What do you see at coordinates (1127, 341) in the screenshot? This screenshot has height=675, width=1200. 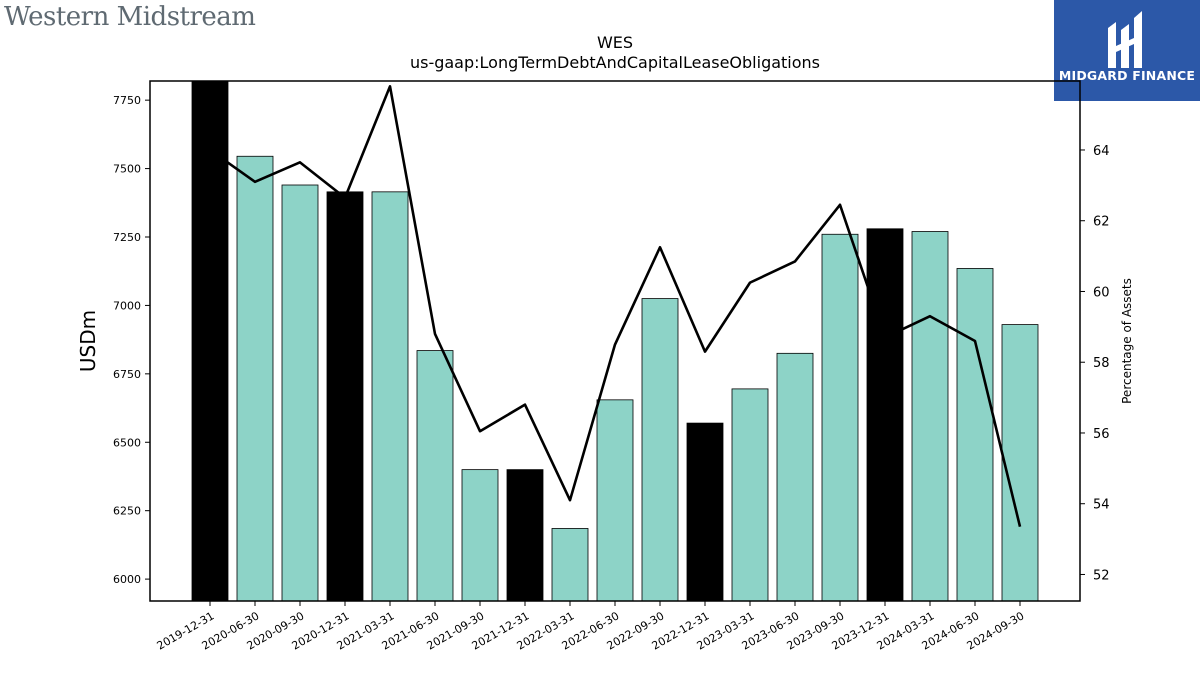 I see `y2-axis-label: Percentage of Assets` at bounding box center [1127, 341].